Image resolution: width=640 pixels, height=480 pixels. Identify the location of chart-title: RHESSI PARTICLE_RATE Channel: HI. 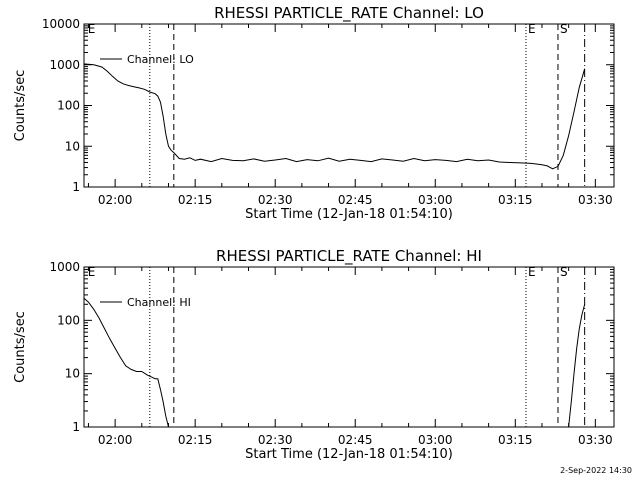
(349, 256).